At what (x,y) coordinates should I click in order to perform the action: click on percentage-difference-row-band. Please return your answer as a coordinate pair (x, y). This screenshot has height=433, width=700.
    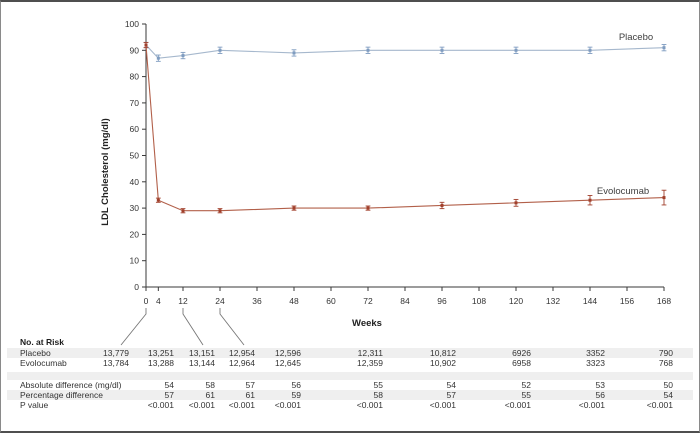
    Looking at the image, I should click on (350, 395).